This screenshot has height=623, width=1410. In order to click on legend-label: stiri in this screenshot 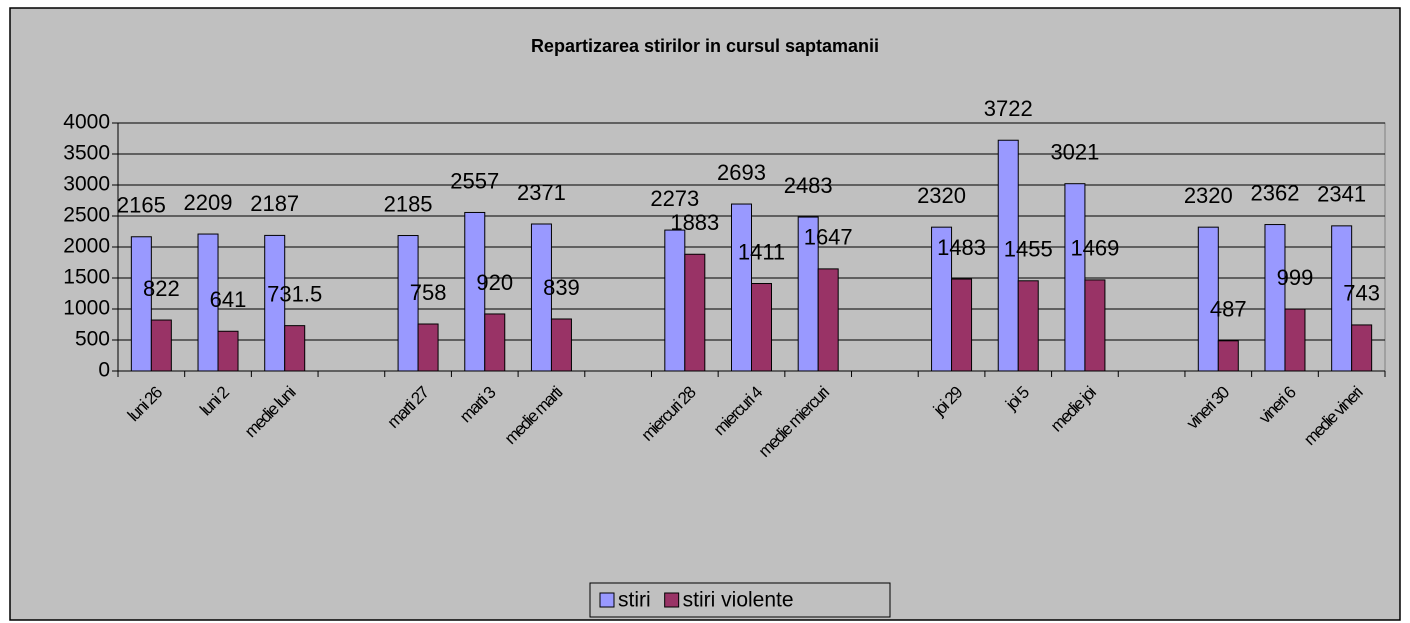, I will do `click(634, 600)`.